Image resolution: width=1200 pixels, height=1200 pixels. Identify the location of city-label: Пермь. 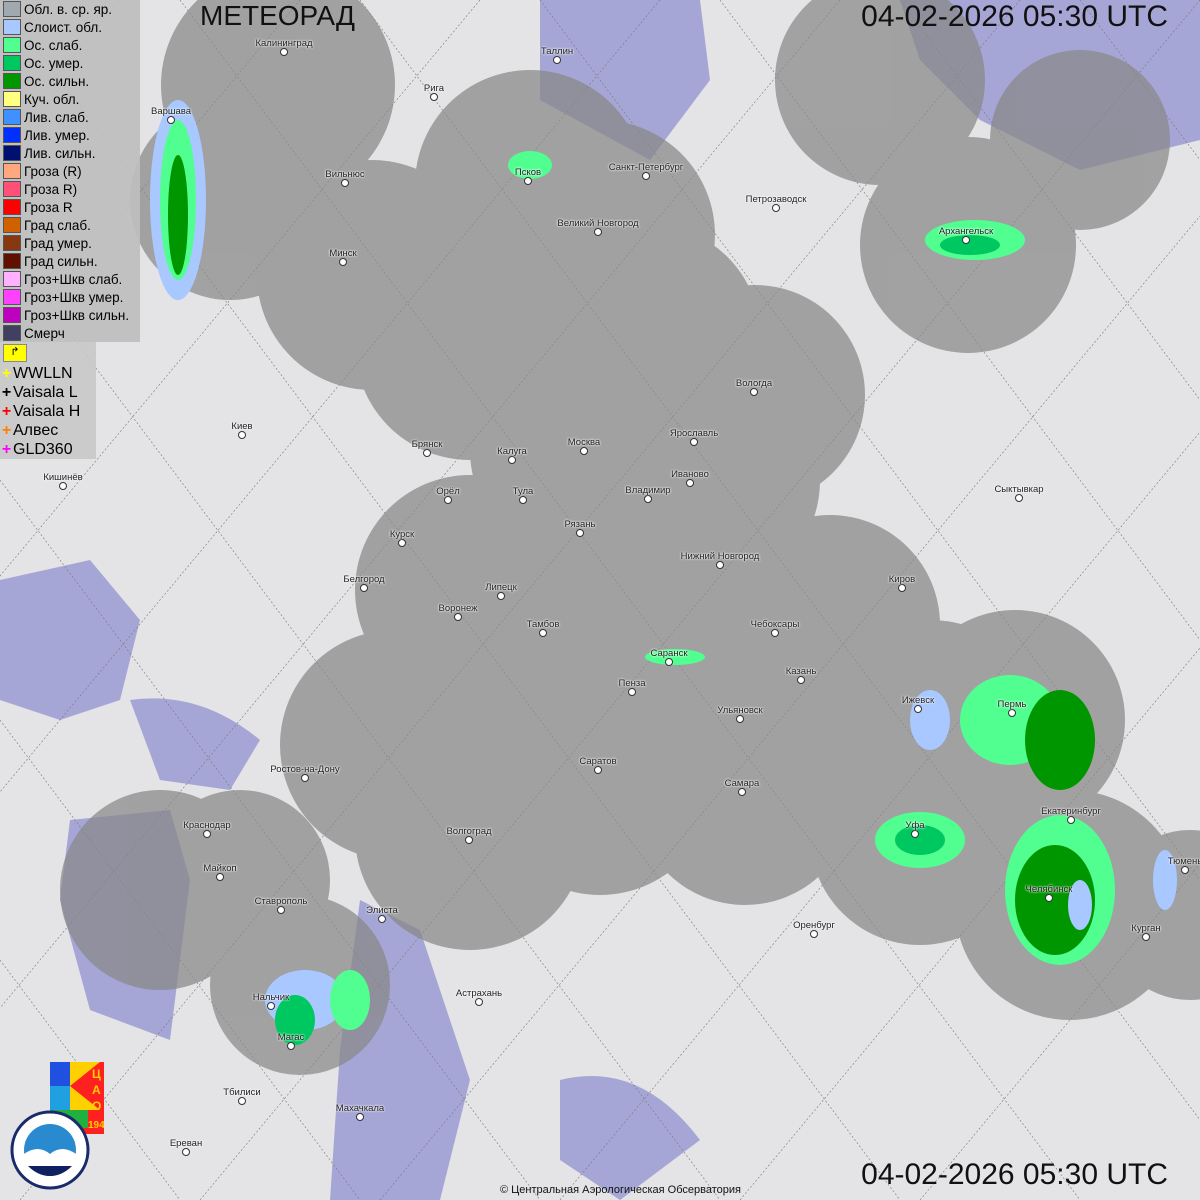
(1012, 704).